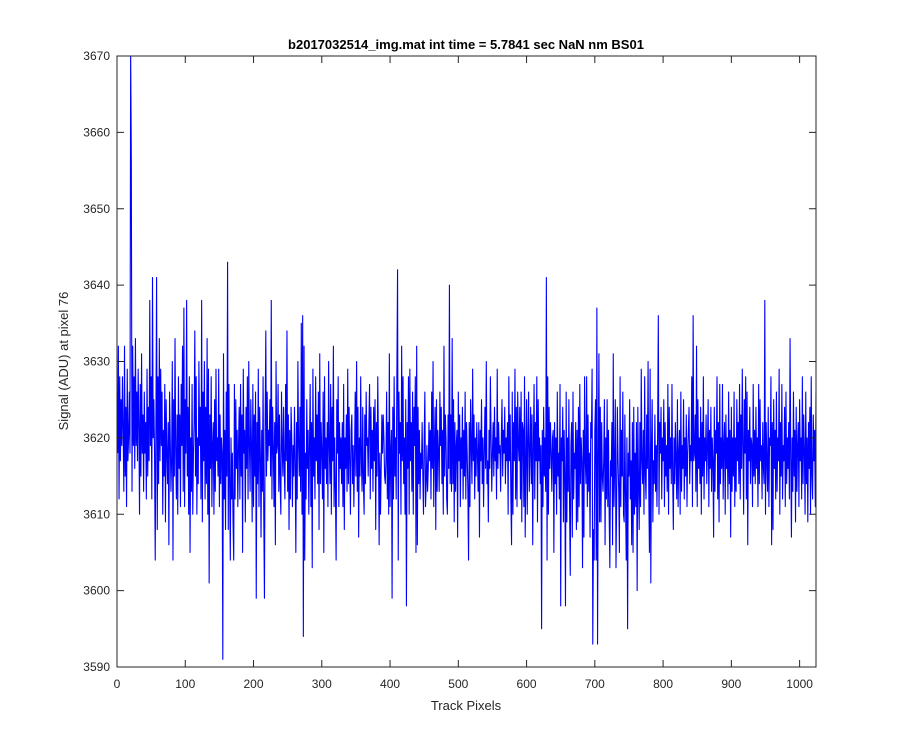 This screenshot has width=900, height=750. Describe the element at coordinates (96, 514) in the screenshot. I see `y-tick-label: 3610` at that location.